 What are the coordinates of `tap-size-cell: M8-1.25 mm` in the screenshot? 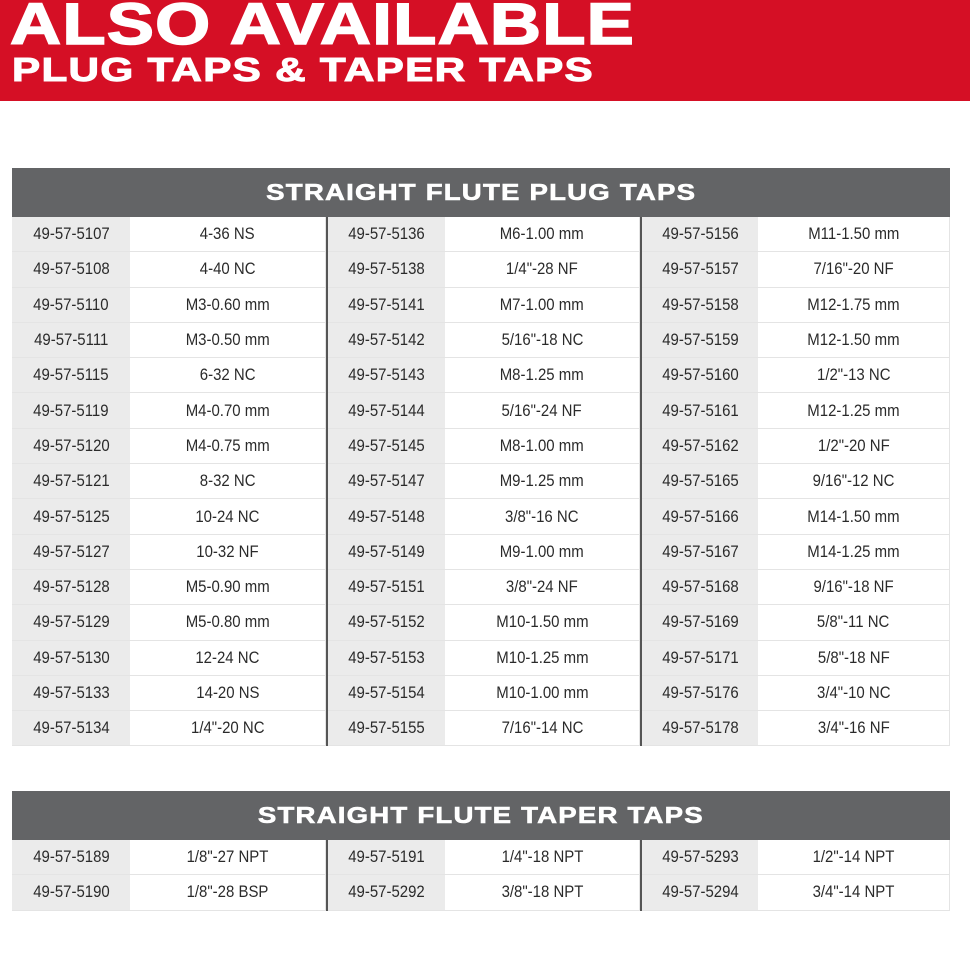 It's located at (542, 376).